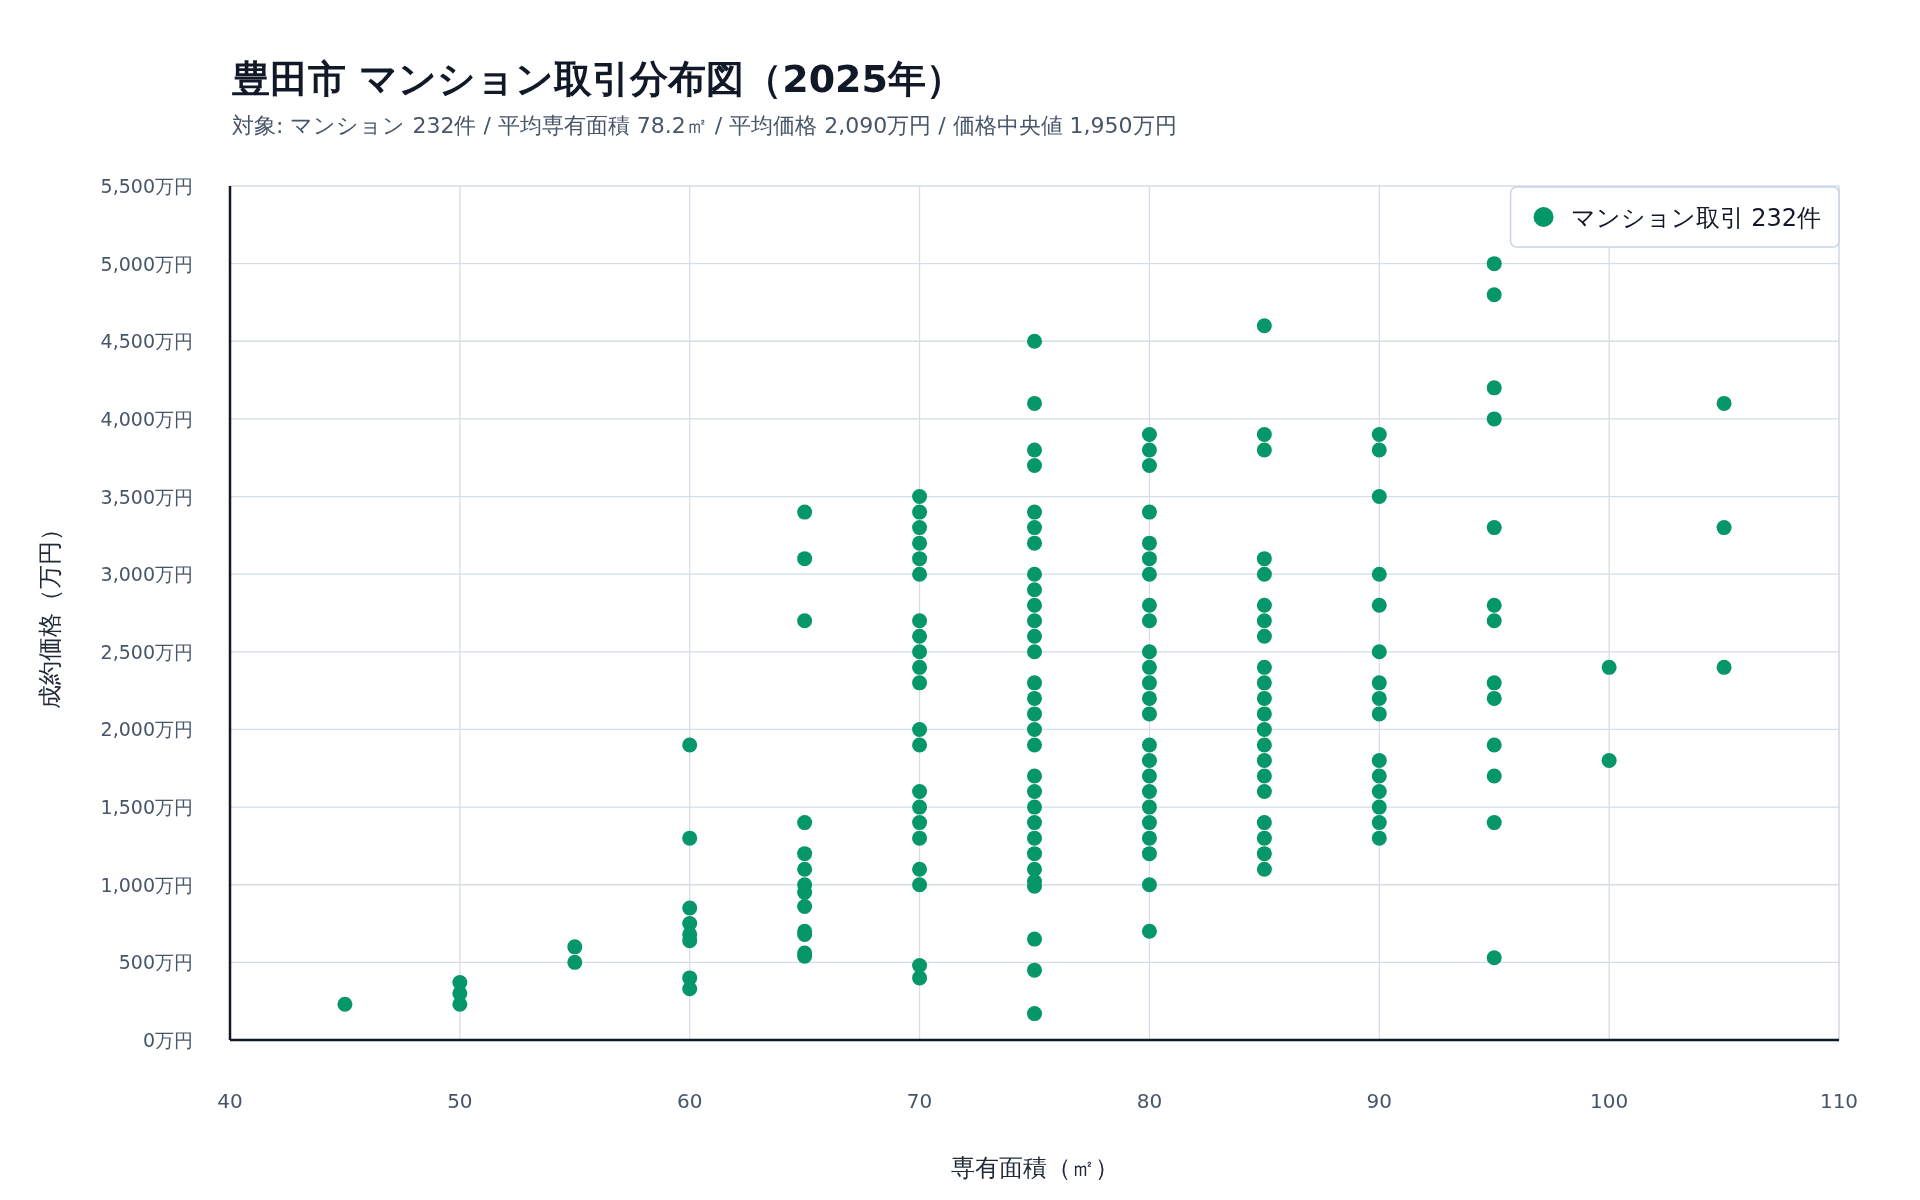 The image size is (1920, 1200). Describe the element at coordinates (146, 729) in the screenshot. I see `y-tick-label: 2,000万円` at that location.